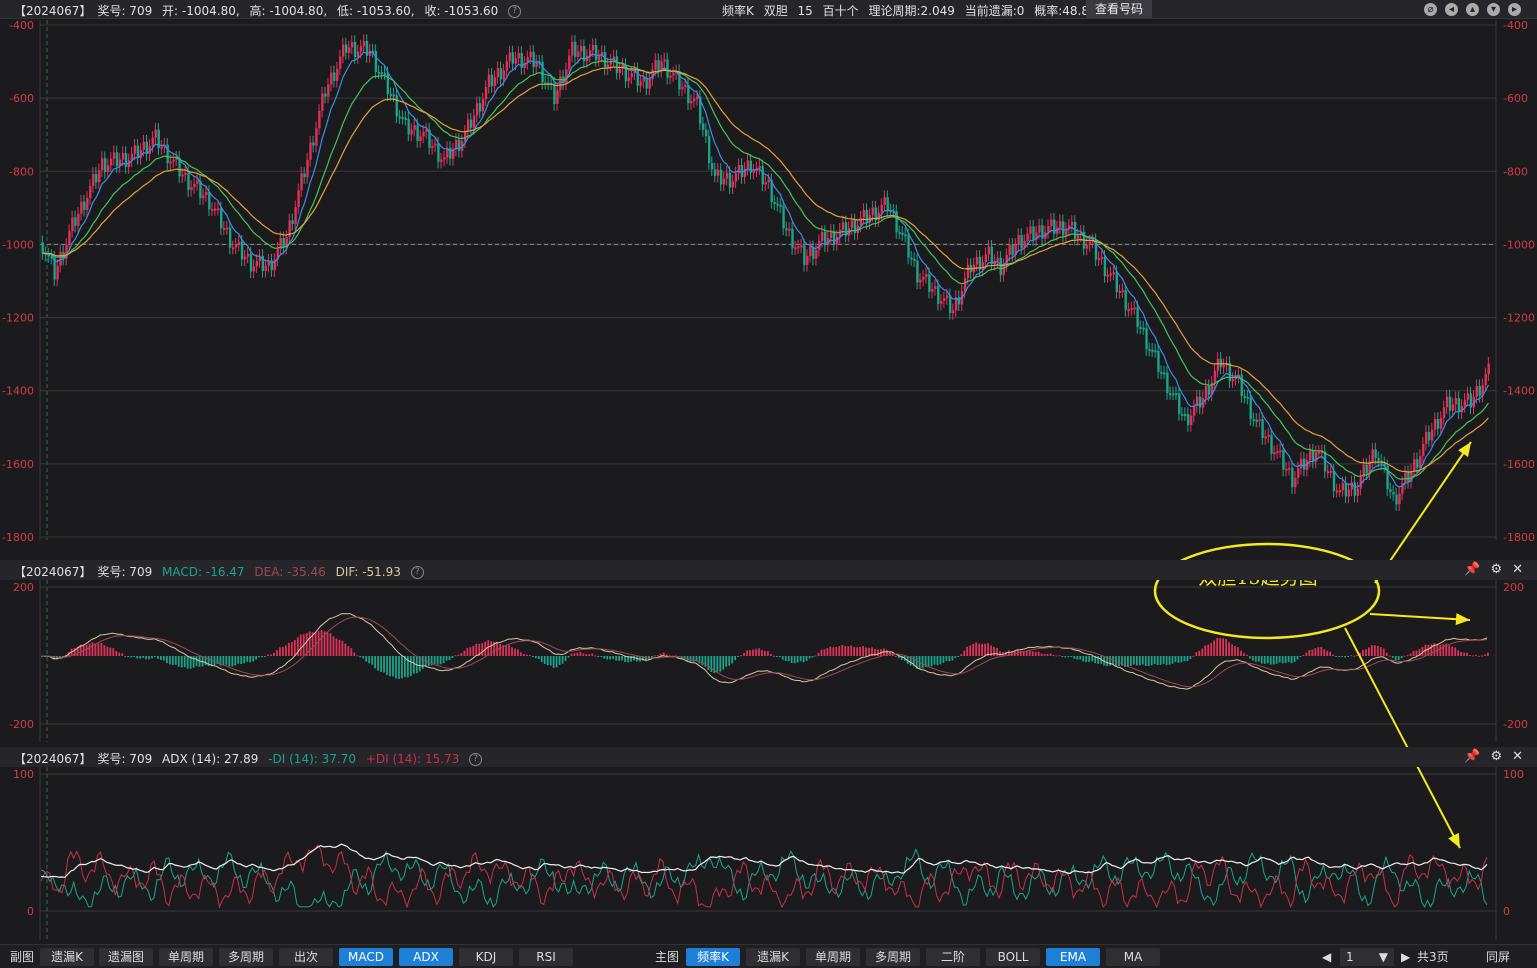 Image resolution: width=1537 pixels, height=968 pixels. Describe the element at coordinates (515, 11) in the screenshot. I see `help-icon: ?` at that location.